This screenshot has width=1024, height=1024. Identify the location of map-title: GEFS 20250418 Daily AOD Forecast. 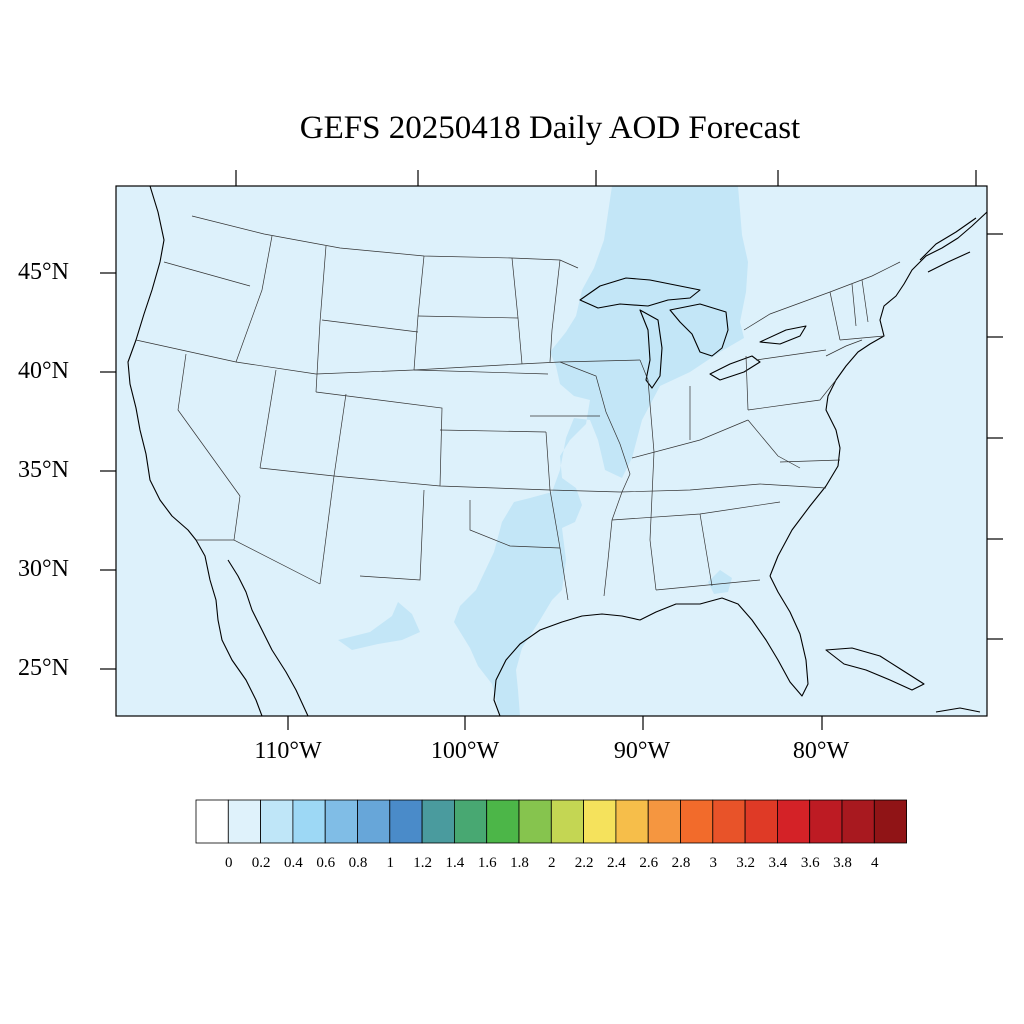
(550, 128).